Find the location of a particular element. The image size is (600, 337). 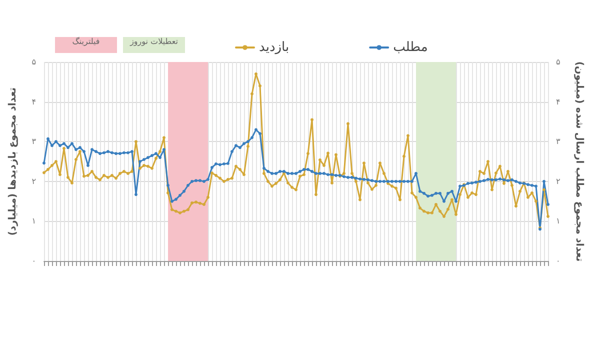

y2-tick-label: ۰ is located at coordinates (558, 261).